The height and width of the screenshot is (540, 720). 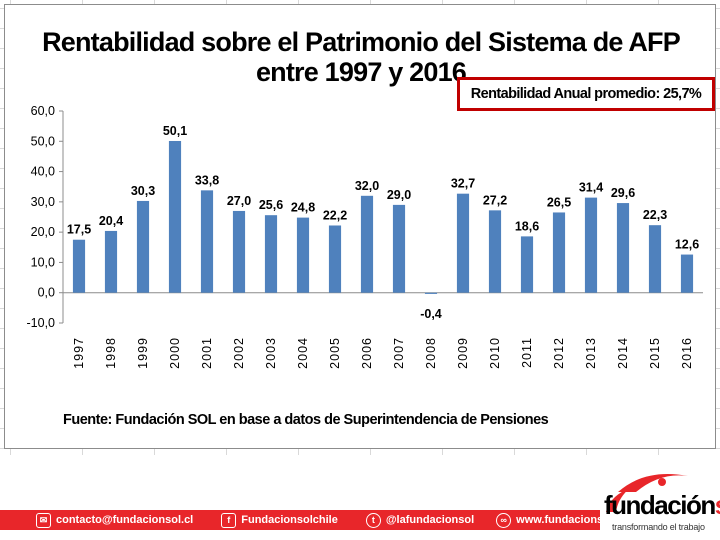 What do you see at coordinates (361, 72) in the screenshot?
I see `chart-title-line-2: entre 1997 y 2016` at bounding box center [361, 72].